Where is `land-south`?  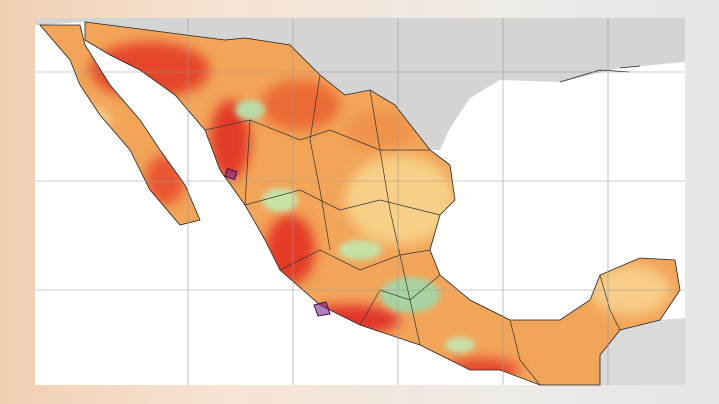
land-south is located at coordinates (642, 351).